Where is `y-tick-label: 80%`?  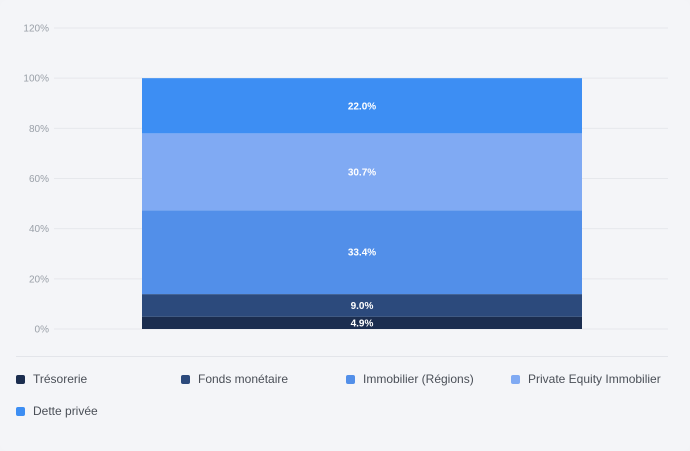
y-tick-label: 80% is located at coordinates (39, 129).